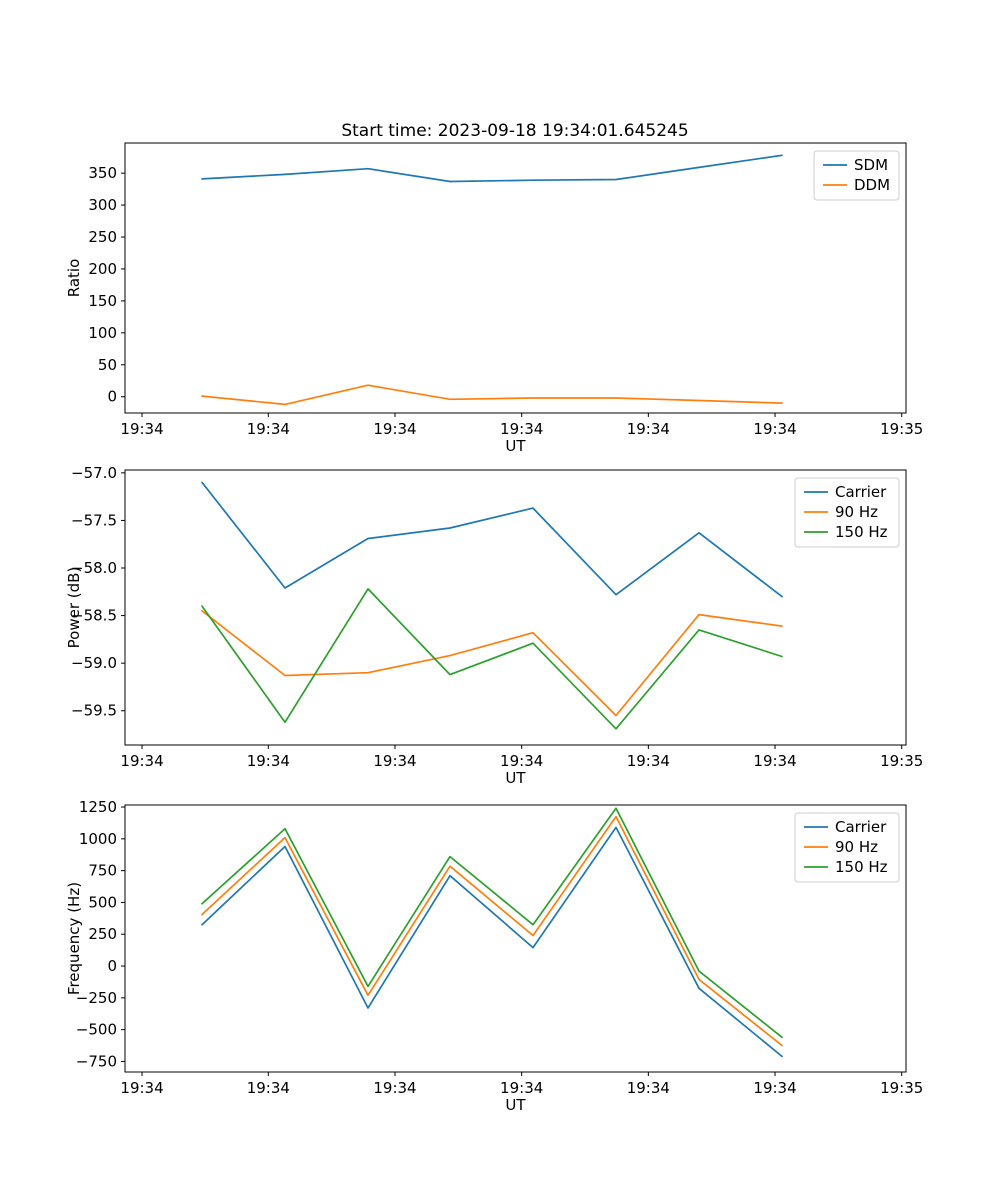  What do you see at coordinates (102, 871) in the screenshot?
I see `y-tick-label: 750` at bounding box center [102, 871].